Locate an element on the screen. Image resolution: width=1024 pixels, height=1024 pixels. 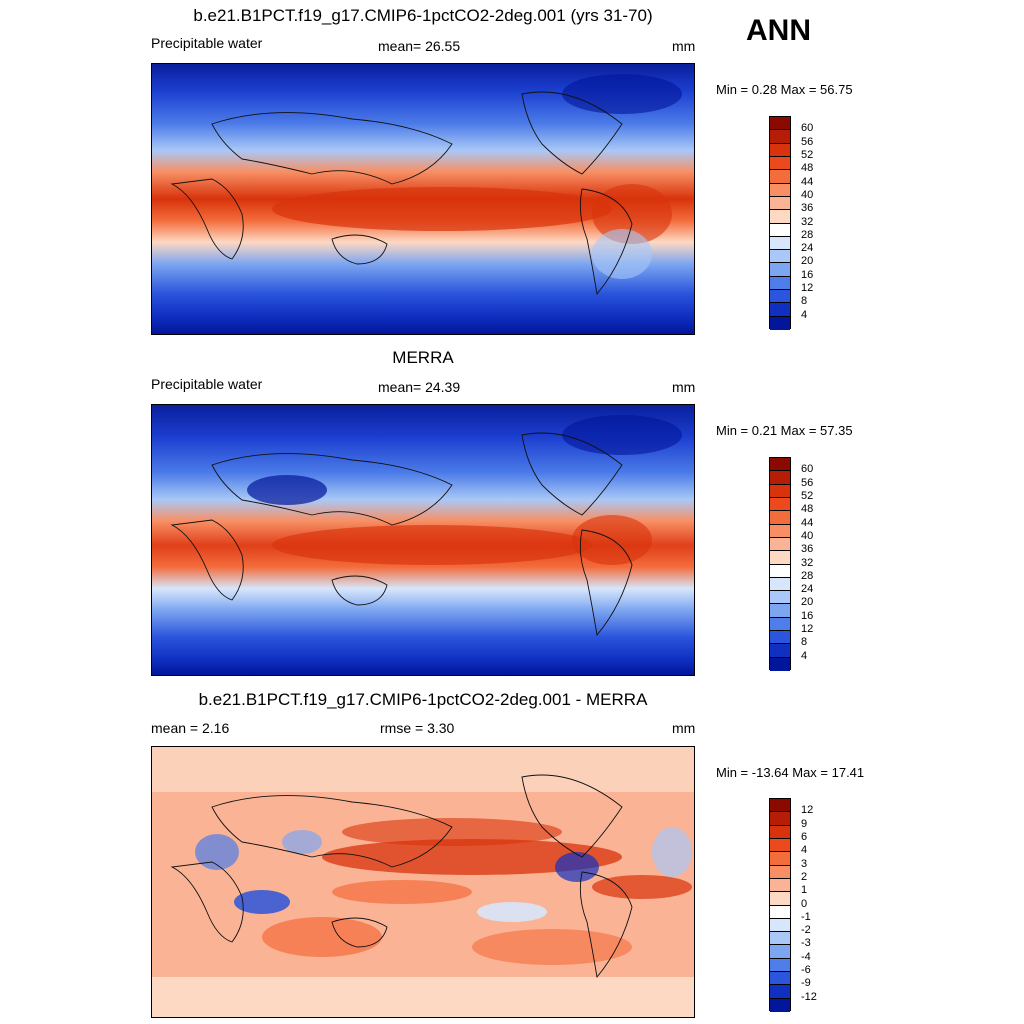
panel-1-minmax: Min = 0.28 Max = 56.75 is located at coordinates (784, 89).